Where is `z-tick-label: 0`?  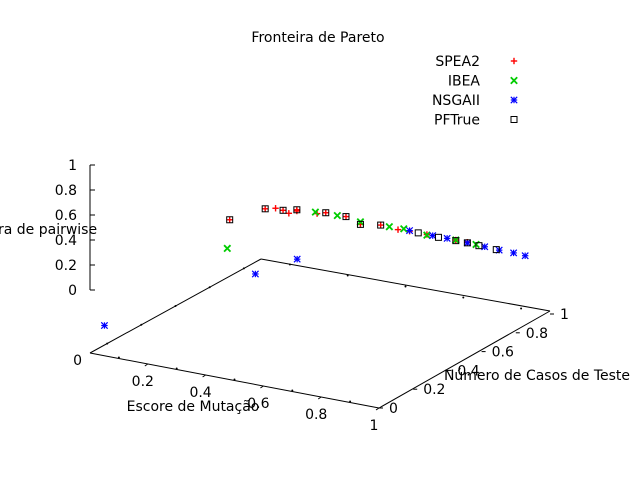 z-tick-label: 0 is located at coordinates (72, 291).